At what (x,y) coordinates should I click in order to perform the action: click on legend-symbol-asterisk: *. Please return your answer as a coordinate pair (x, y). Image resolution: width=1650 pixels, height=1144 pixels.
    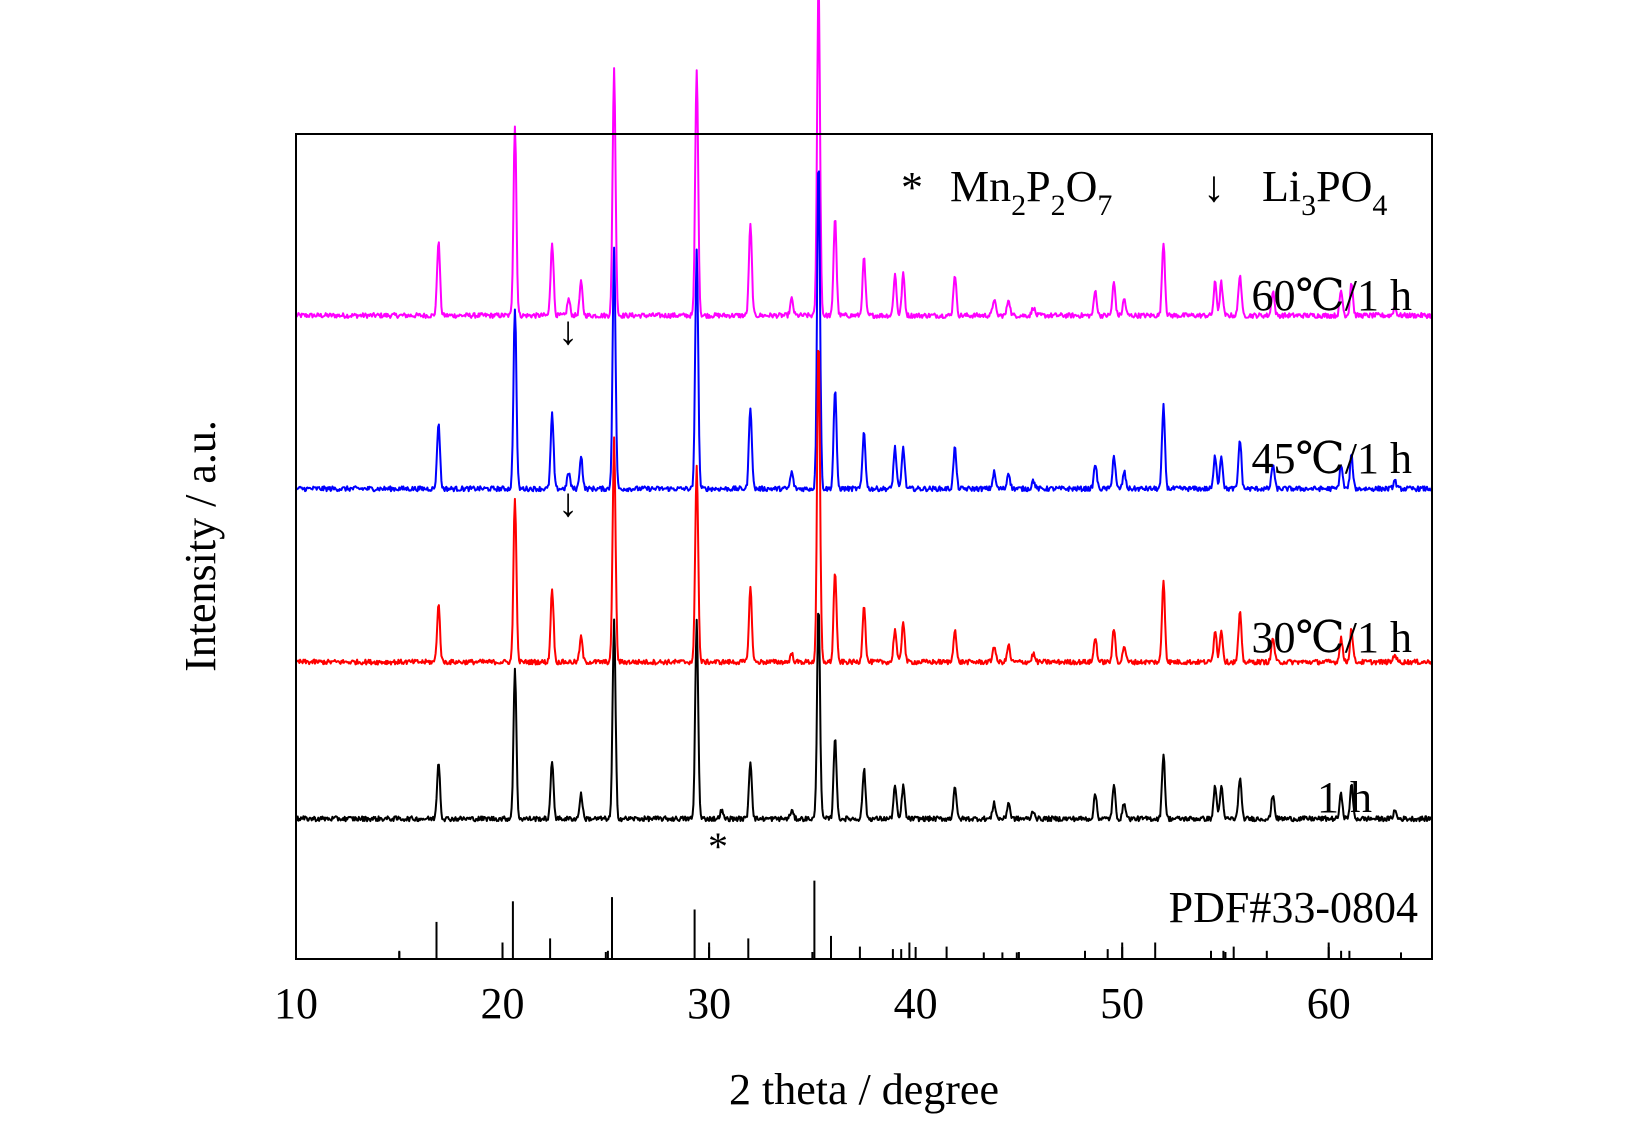
    Looking at the image, I should click on (912, 187).